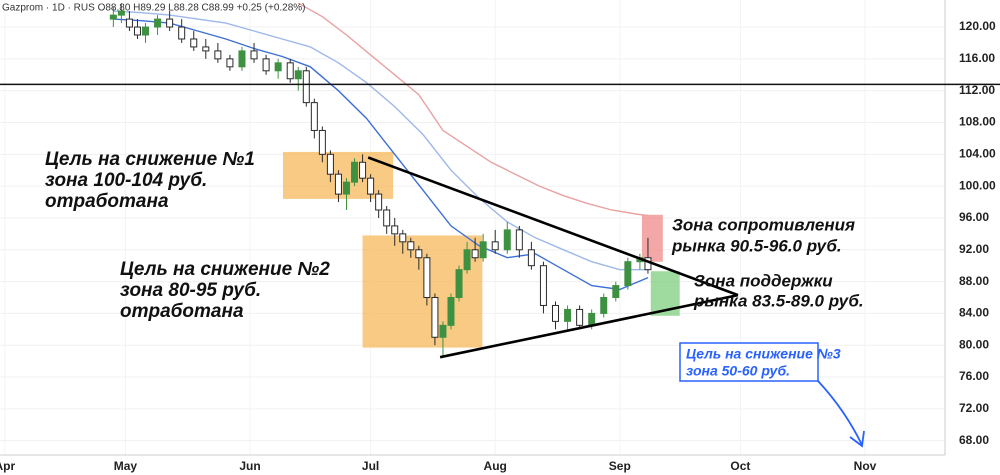 Image resolution: width=1000 pixels, height=475 pixels. I want to click on y-tick-label: 84.00, so click(974, 313).